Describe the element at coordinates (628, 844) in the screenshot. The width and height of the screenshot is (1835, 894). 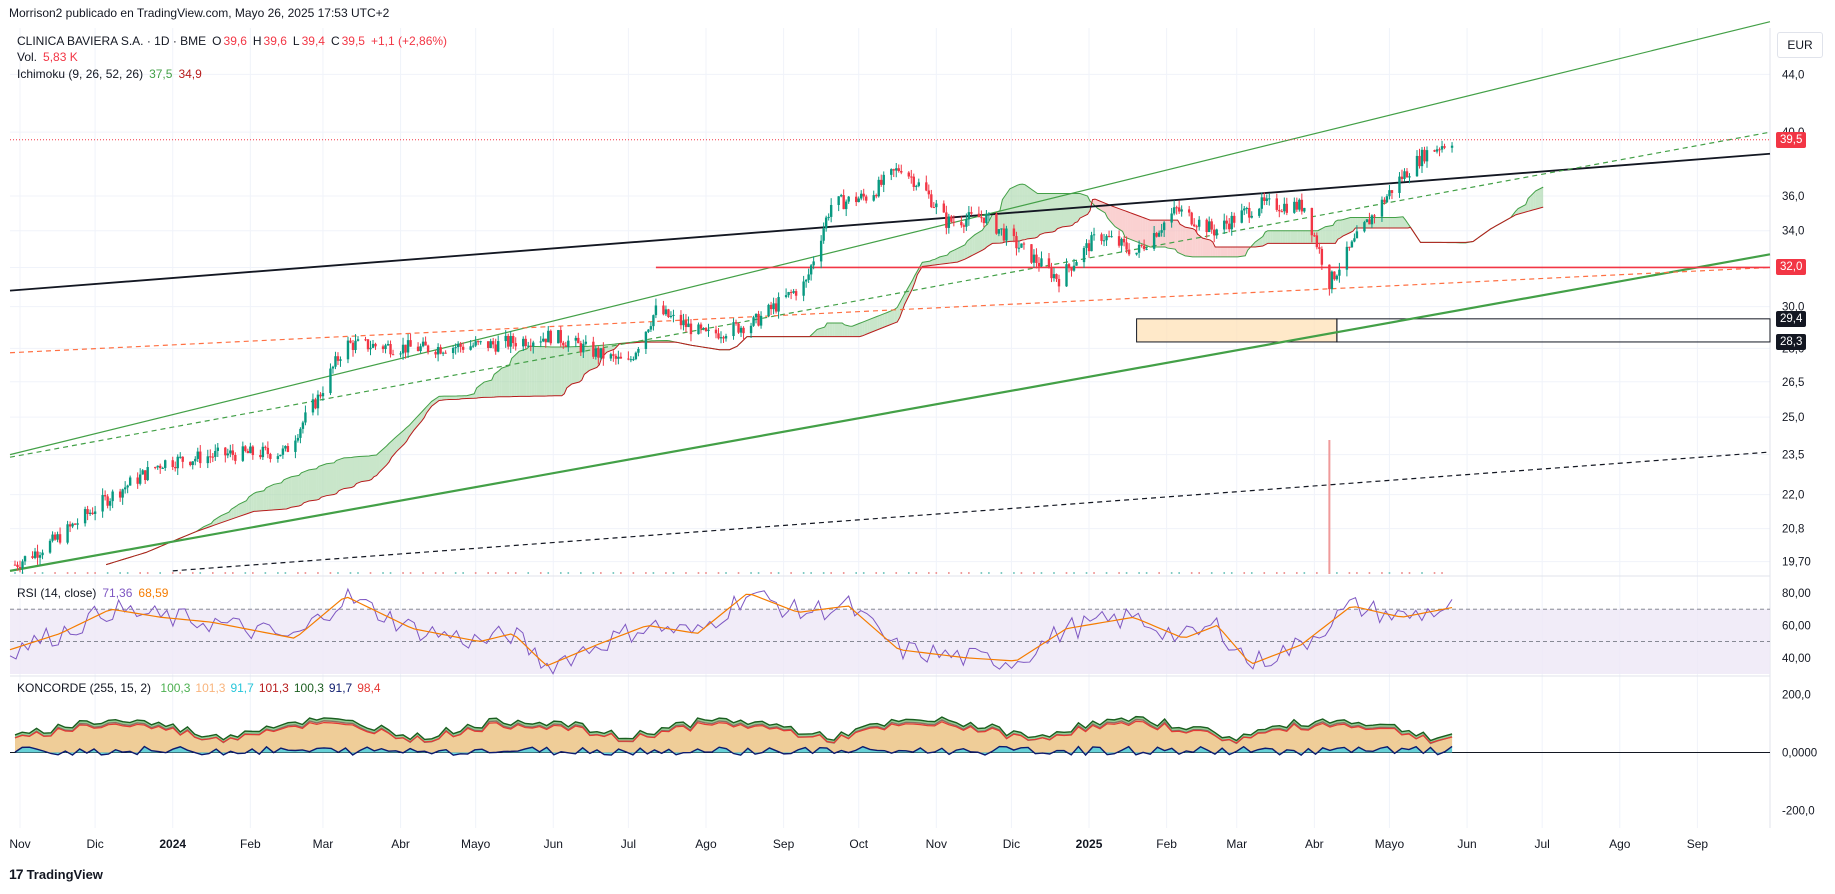
I see `time-tick-label: Jul` at that location.